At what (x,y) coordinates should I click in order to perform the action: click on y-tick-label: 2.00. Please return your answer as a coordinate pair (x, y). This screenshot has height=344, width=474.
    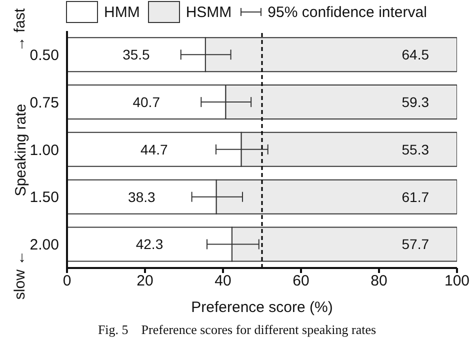
    Looking at the image, I should click on (44, 245).